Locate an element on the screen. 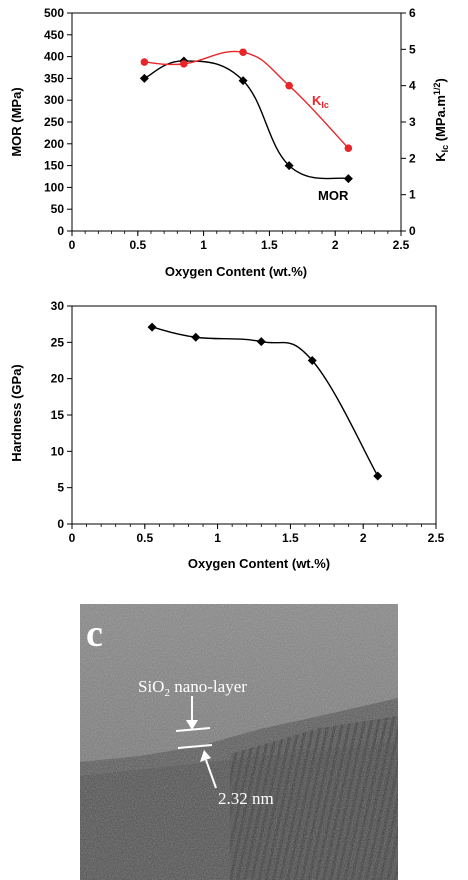  chart2-y-tick-label: 0 is located at coordinates (60, 524).